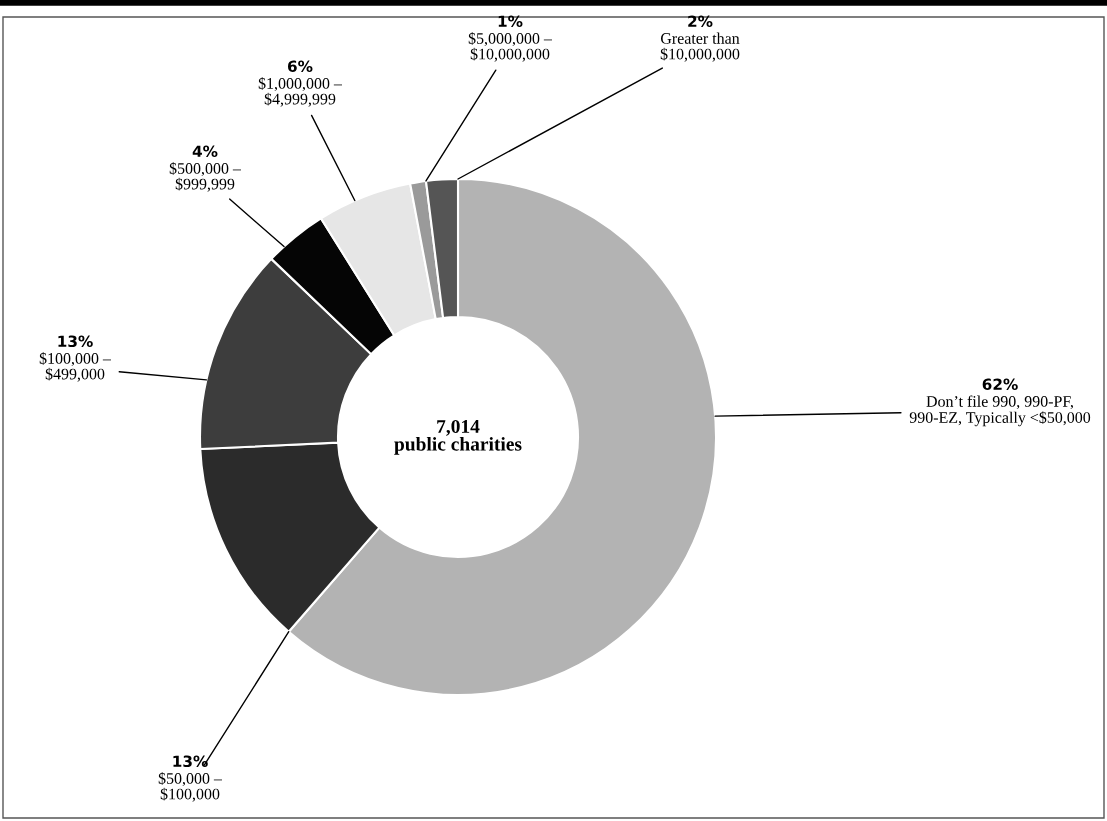 This screenshot has height=821, width=1107. Describe the element at coordinates (205, 151) in the screenshot. I see `data-label: 4%` at that location.